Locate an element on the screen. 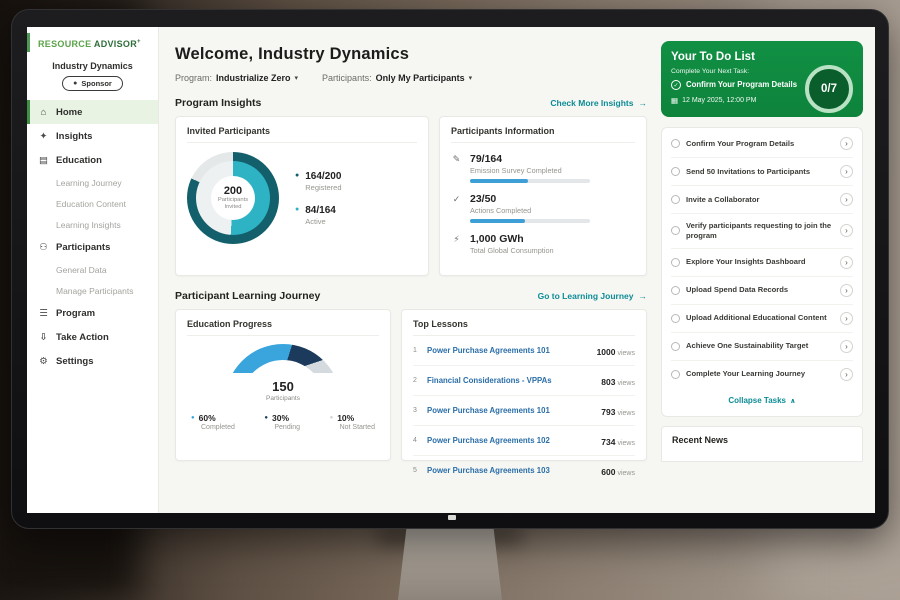 Image resolution: width=900 pixels, height=600 pixels. not-started-label: Not Started is located at coordinates (357, 427).